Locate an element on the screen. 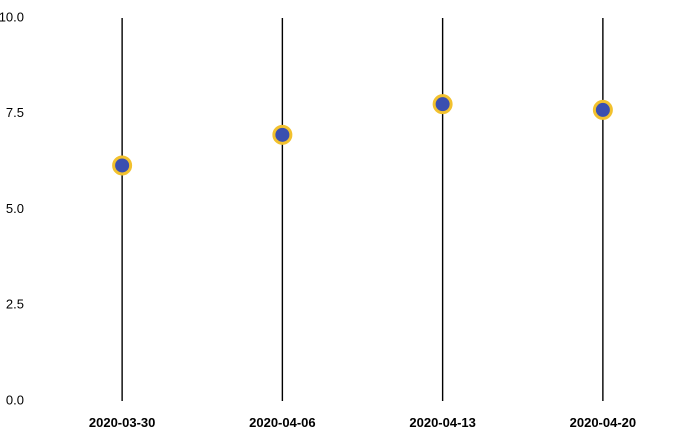 The image size is (700, 432). points is located at coordinates (362, 135).